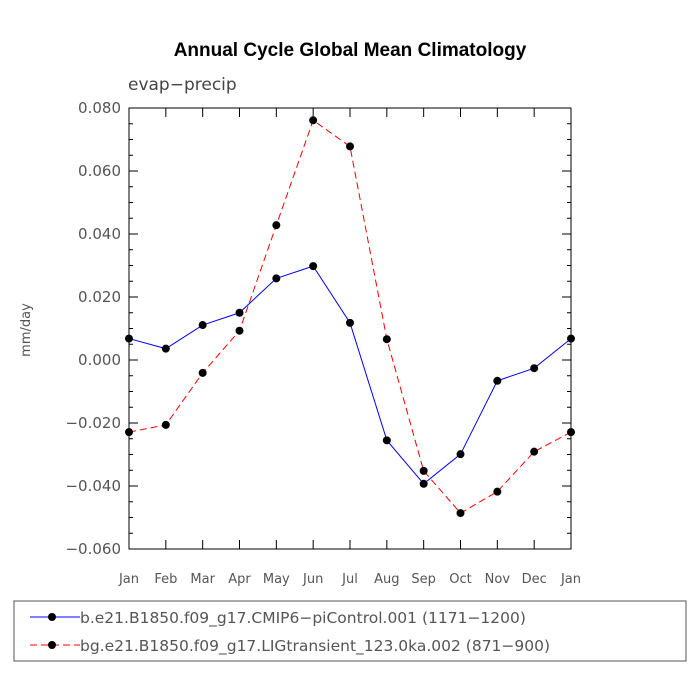 Image resolution: width=700 pixels, height=700 pixels. I want to click on x-tick-label: Aug, so click(386, 579).